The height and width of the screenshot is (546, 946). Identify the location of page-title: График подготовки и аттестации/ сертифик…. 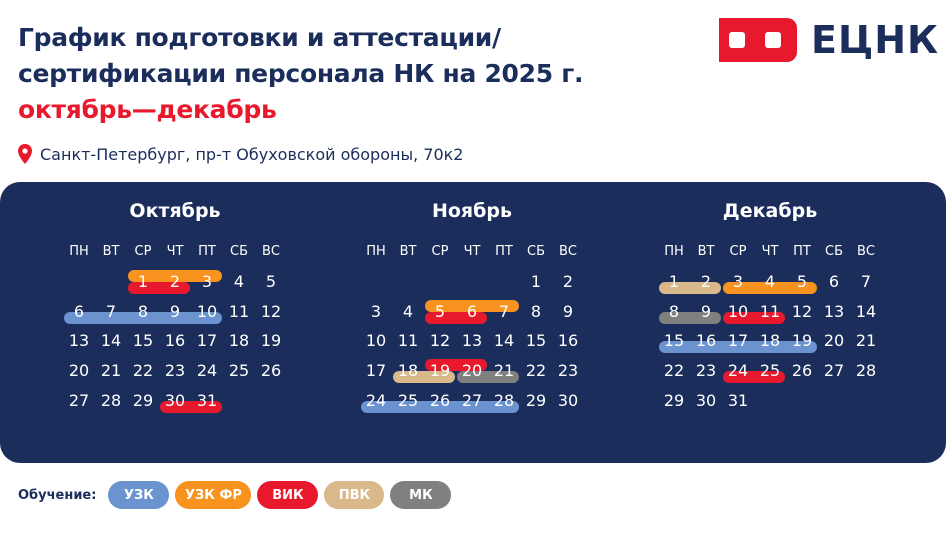
(301, 74).